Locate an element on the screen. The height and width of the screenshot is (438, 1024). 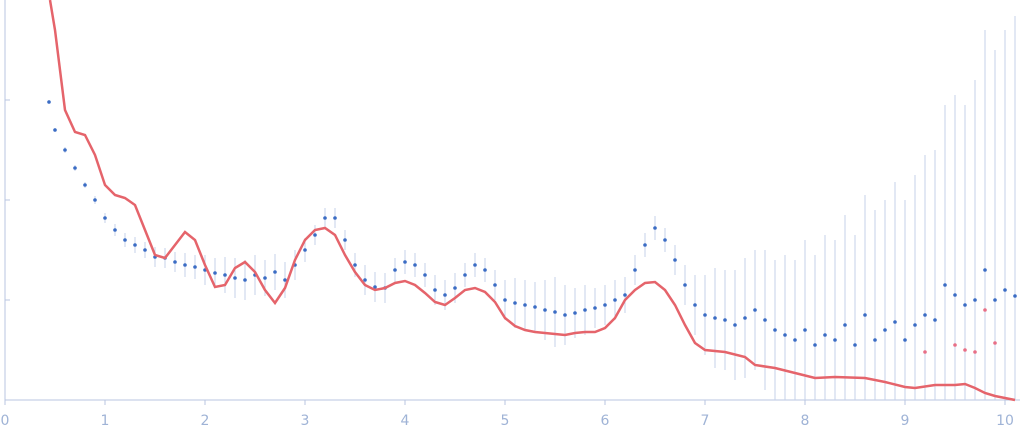
x-tick-label: 7 is located at coordinates (705, 421).